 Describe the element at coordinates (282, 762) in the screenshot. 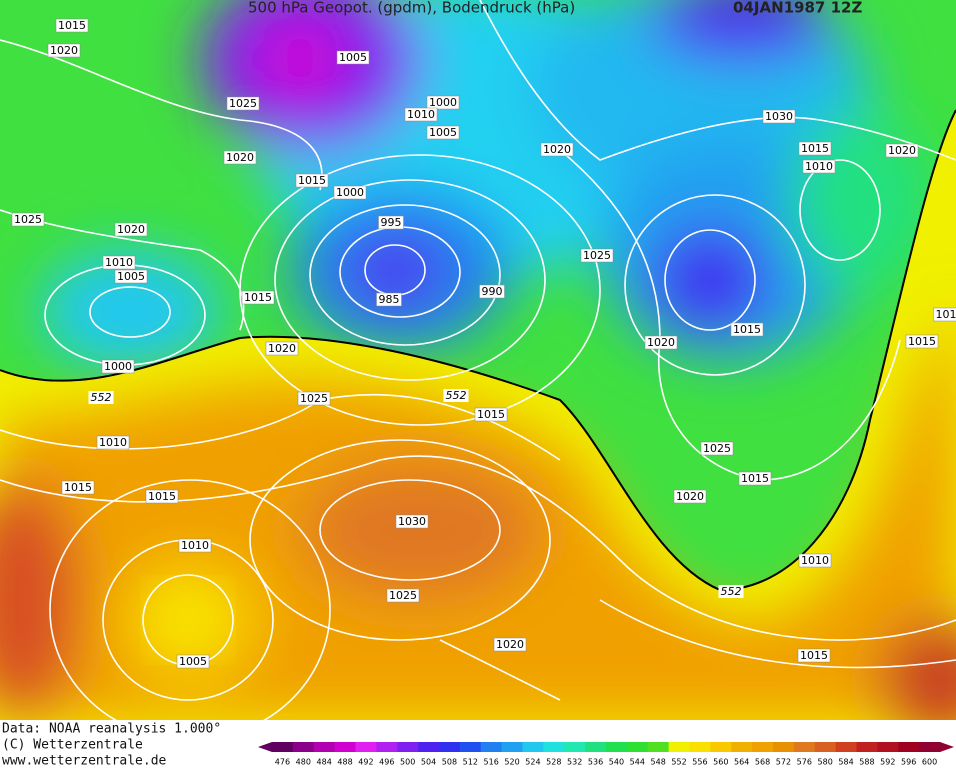

I see `colorbar-label: 476` at that location.